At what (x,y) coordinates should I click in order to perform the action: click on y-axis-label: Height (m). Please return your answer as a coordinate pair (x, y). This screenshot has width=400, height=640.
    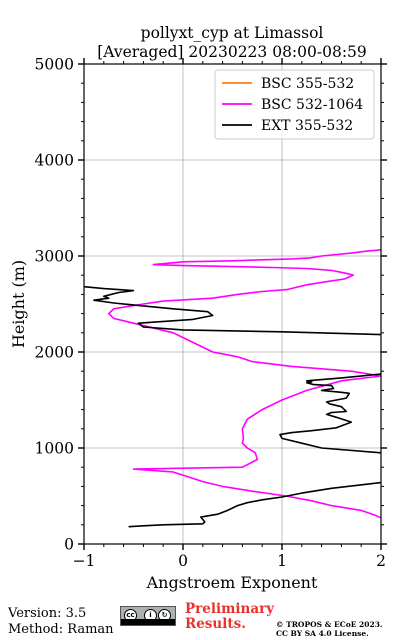
    Looking at the image, I should click on (18, 304).